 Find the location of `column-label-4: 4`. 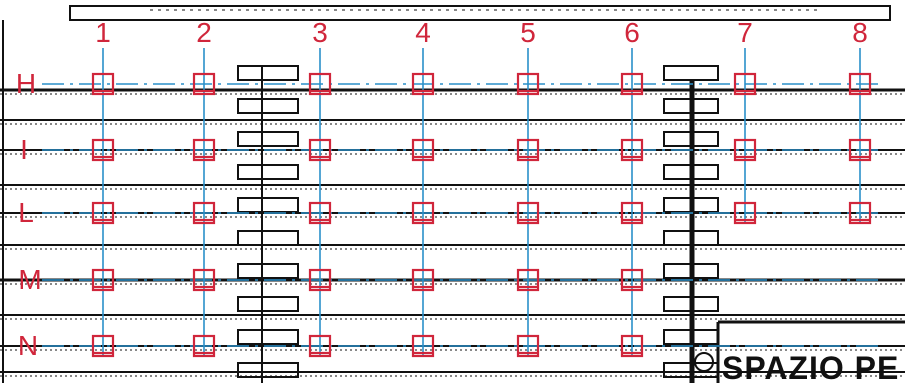

column-label-4: 4 is located at coordinates (423, 32).